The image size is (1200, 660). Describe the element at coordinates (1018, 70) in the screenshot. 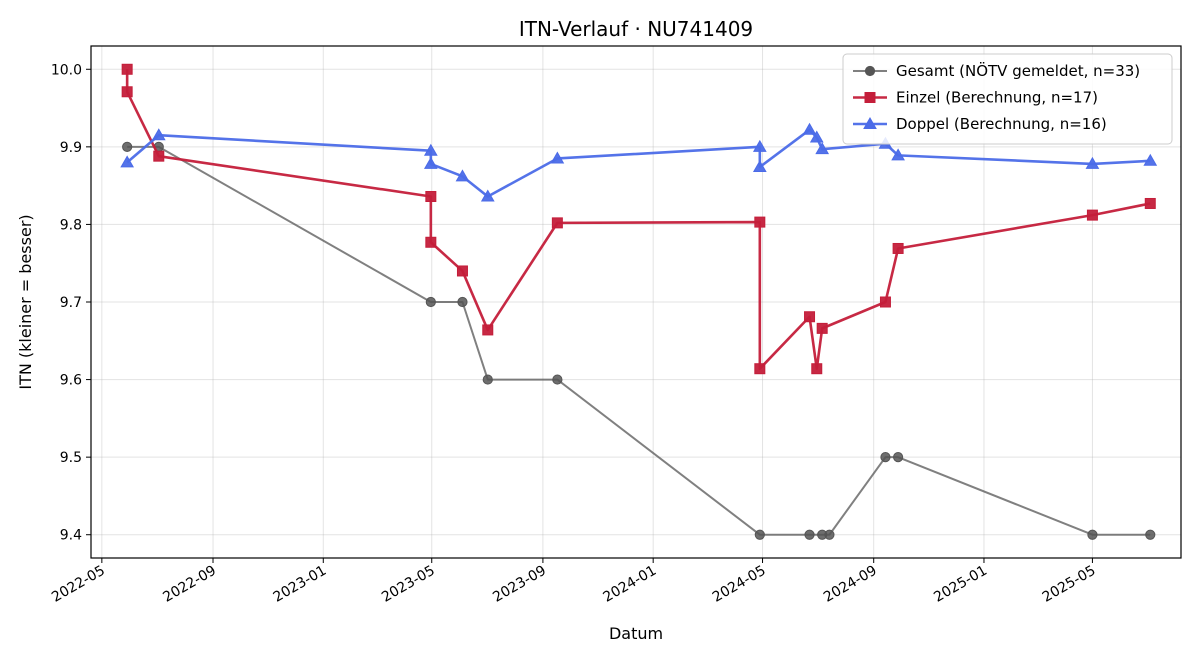

I see `legend-entry: Gesamt (NÖTV gemeldet, n=33)` at that location.